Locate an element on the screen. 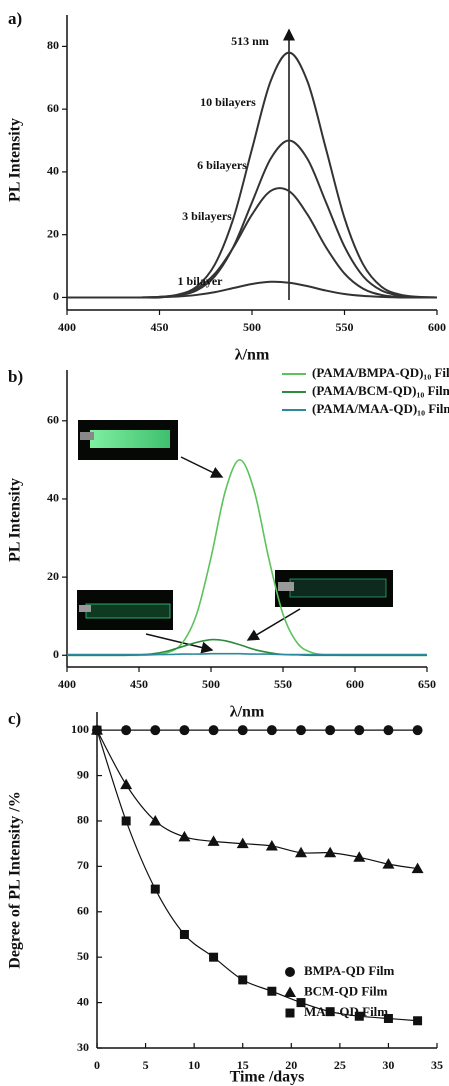 Image resolution: width=449 pixels, height=1086 pixels. legend-label: (PAMA/BMPA-QD)₁₀ Film is located at coordinates (380, 372).